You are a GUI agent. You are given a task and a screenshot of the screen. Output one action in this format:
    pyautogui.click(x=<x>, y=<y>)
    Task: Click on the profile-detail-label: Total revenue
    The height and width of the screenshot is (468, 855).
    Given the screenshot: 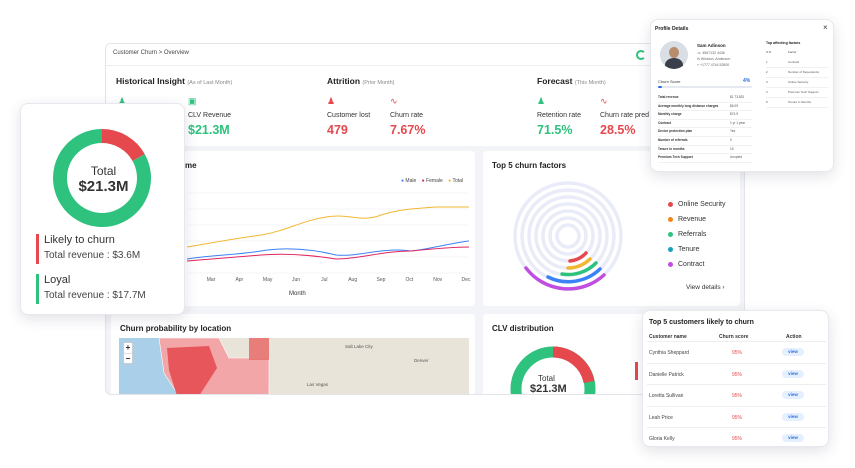 What is the action you would take?
    pyautogui.click(x=668, y=97)
    